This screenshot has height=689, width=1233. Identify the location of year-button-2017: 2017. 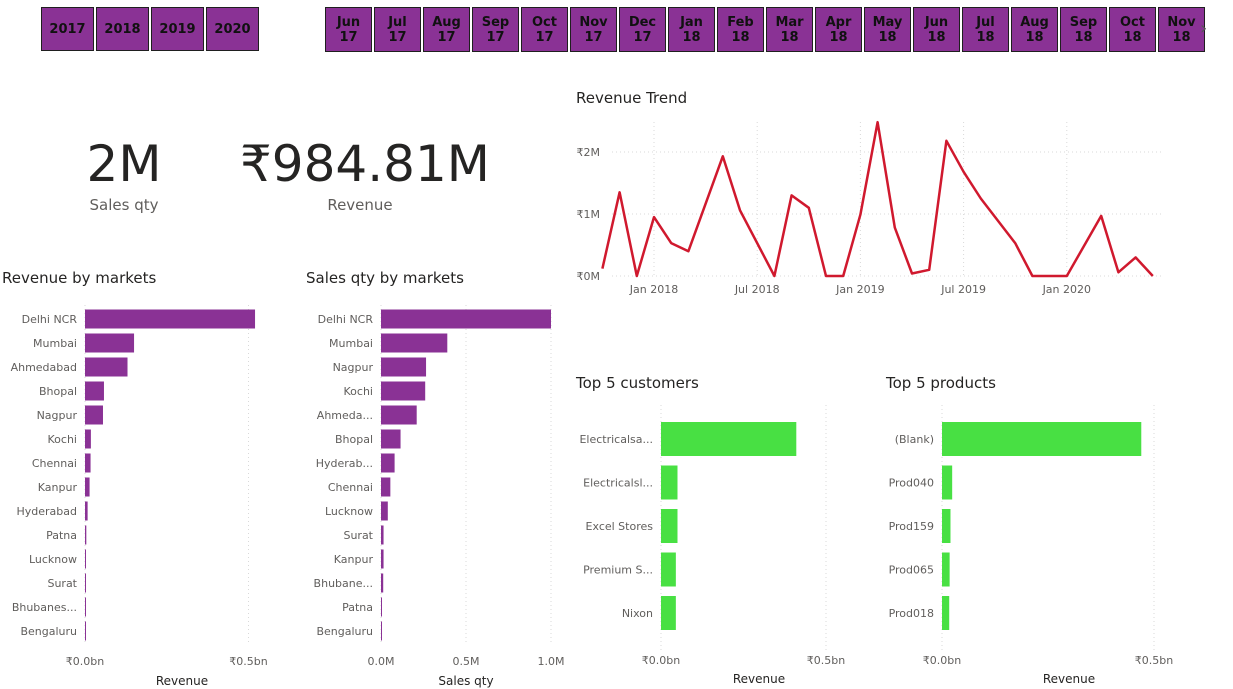
(67, 29).